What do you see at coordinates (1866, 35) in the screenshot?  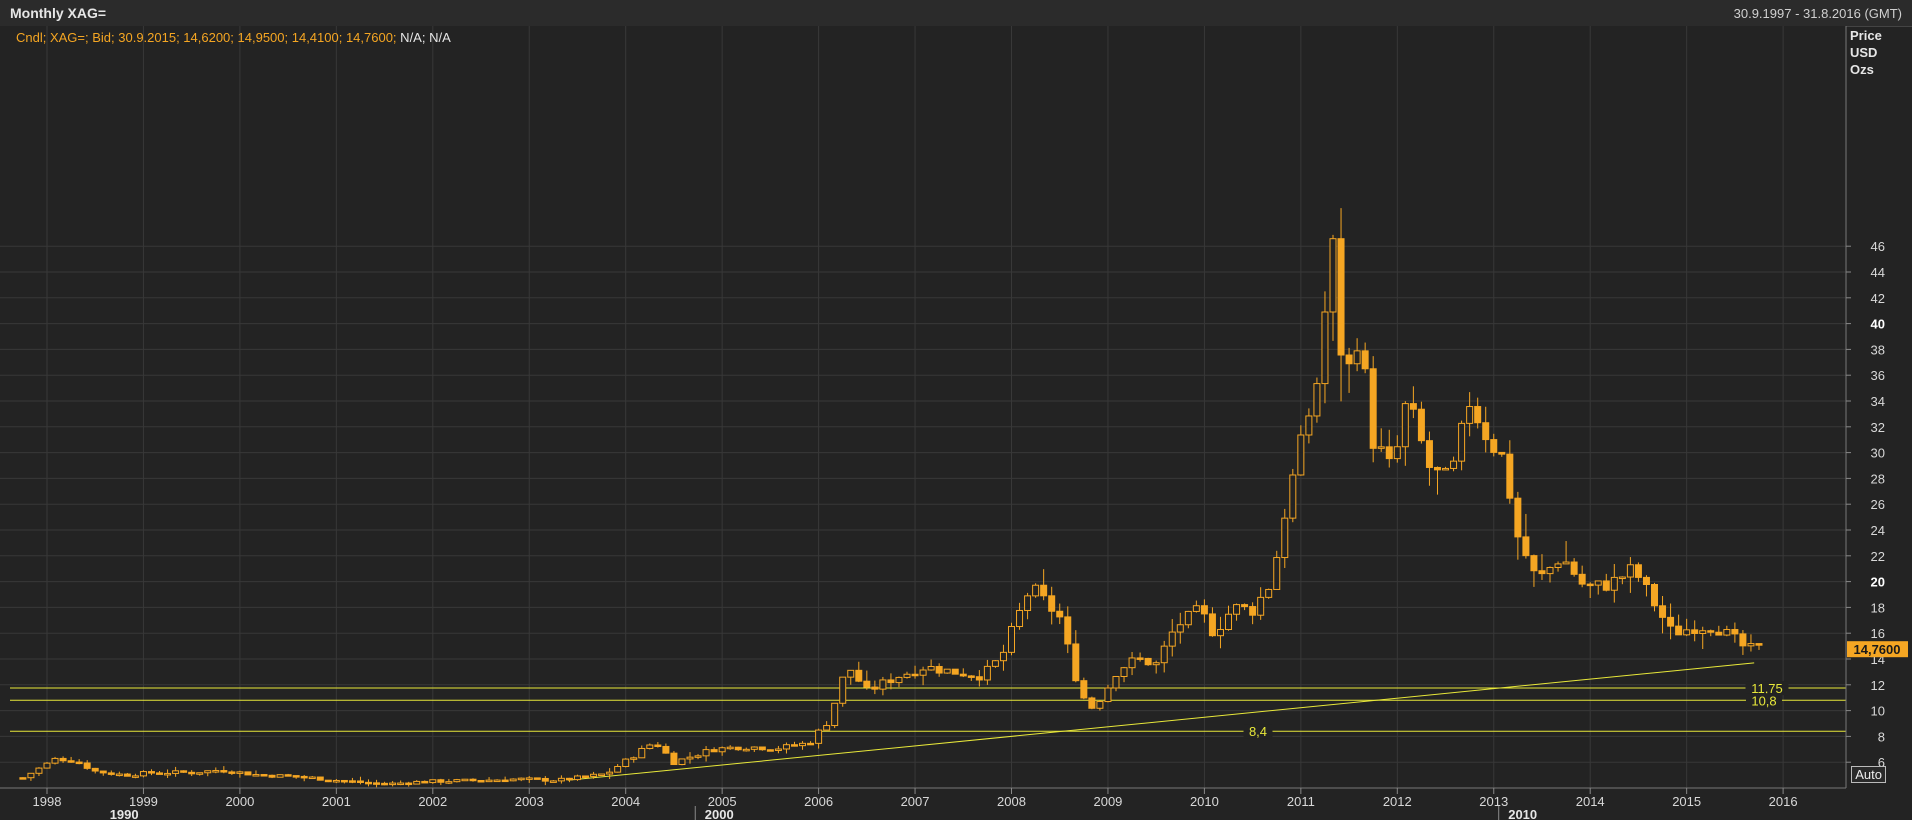 I see `axis-title-price: Price` at bounding box center [1866, 35].